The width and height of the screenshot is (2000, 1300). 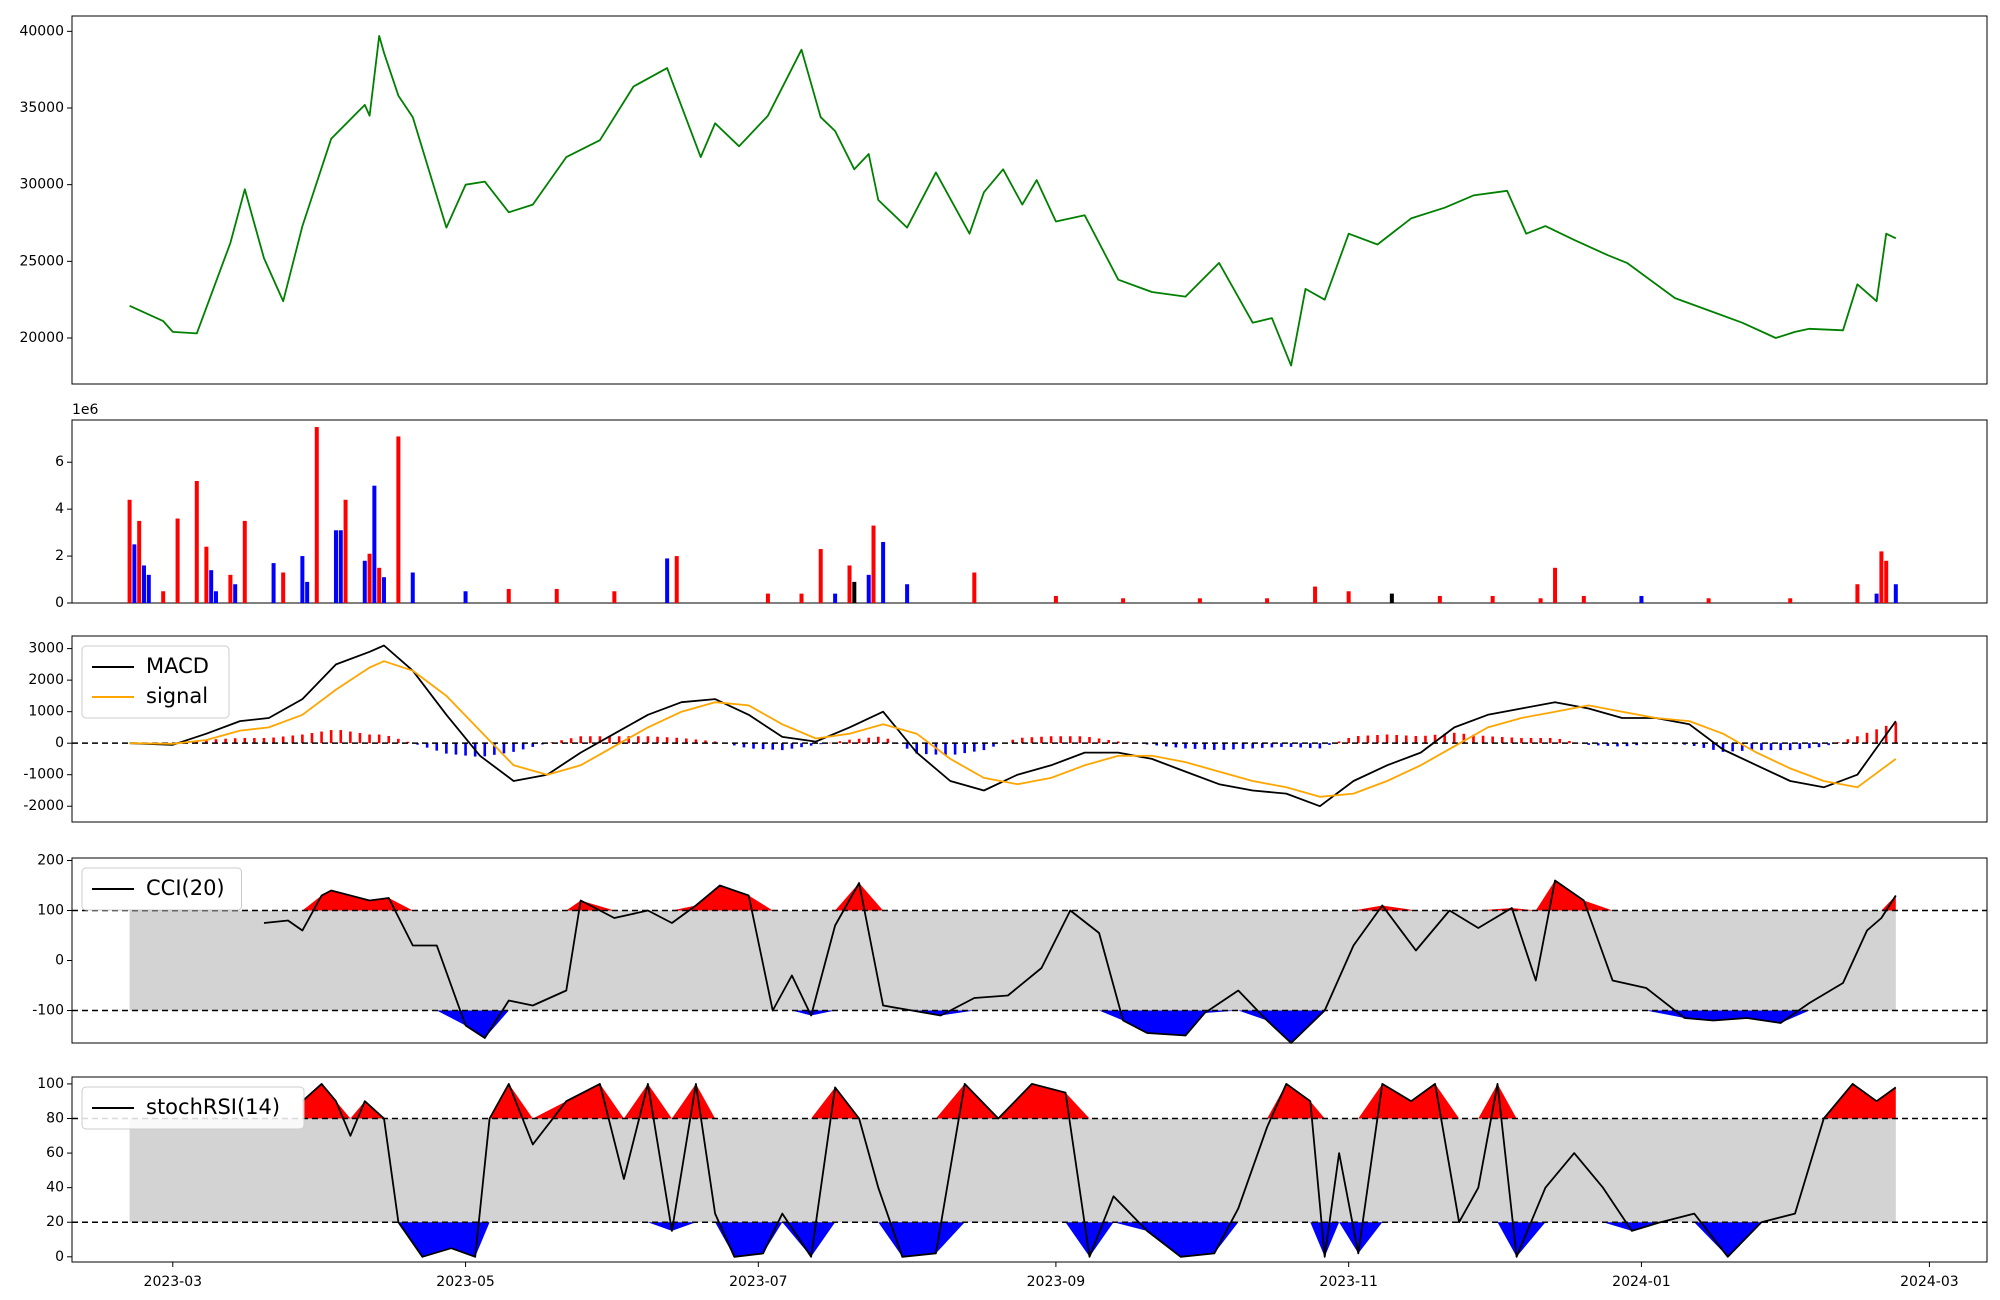 What do you see at coordinates (41, 185) in the screenshot?
I see `y-tick-label: 30000` at bounding box center [41, 185].